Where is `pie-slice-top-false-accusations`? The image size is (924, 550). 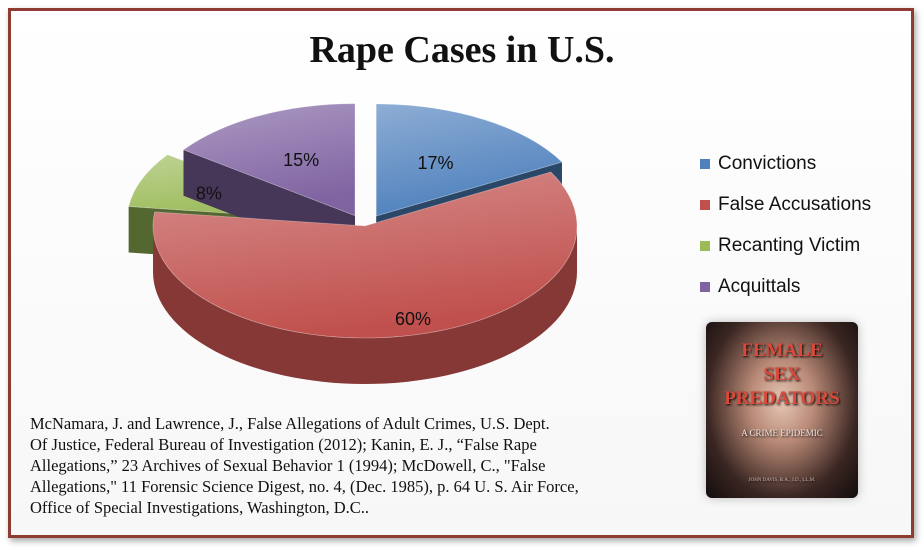 pie-slice-top-false-accusations is located at coordinates (365, 255).